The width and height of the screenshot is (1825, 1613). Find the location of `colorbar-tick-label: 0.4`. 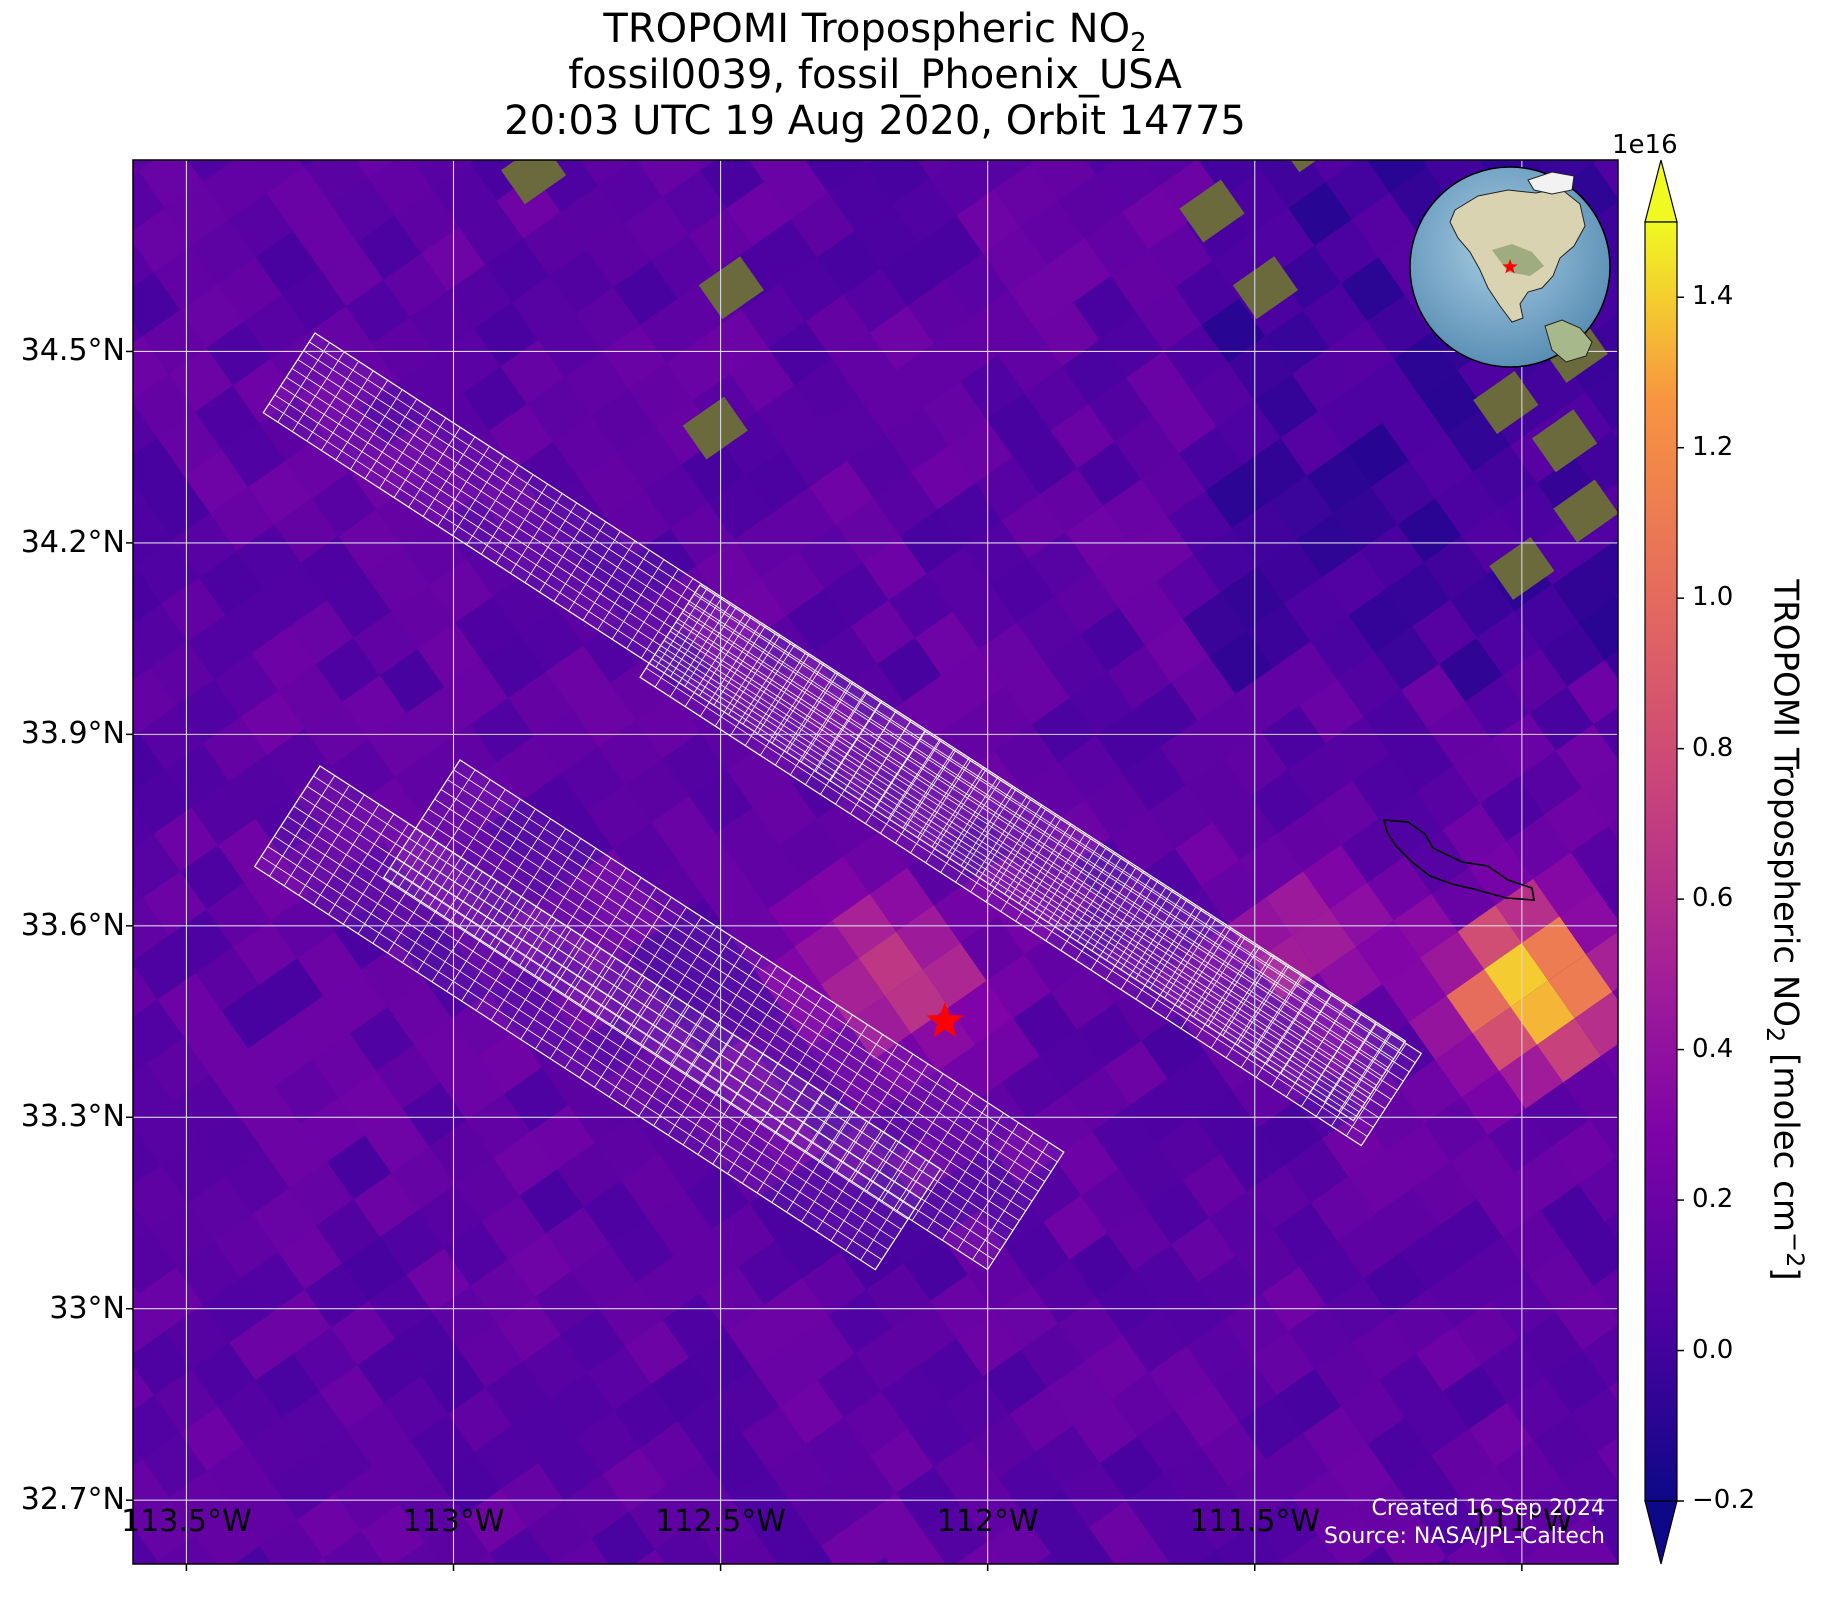

colorbar-tick-label: 0.4 is located at coordinates (1713, 1048).